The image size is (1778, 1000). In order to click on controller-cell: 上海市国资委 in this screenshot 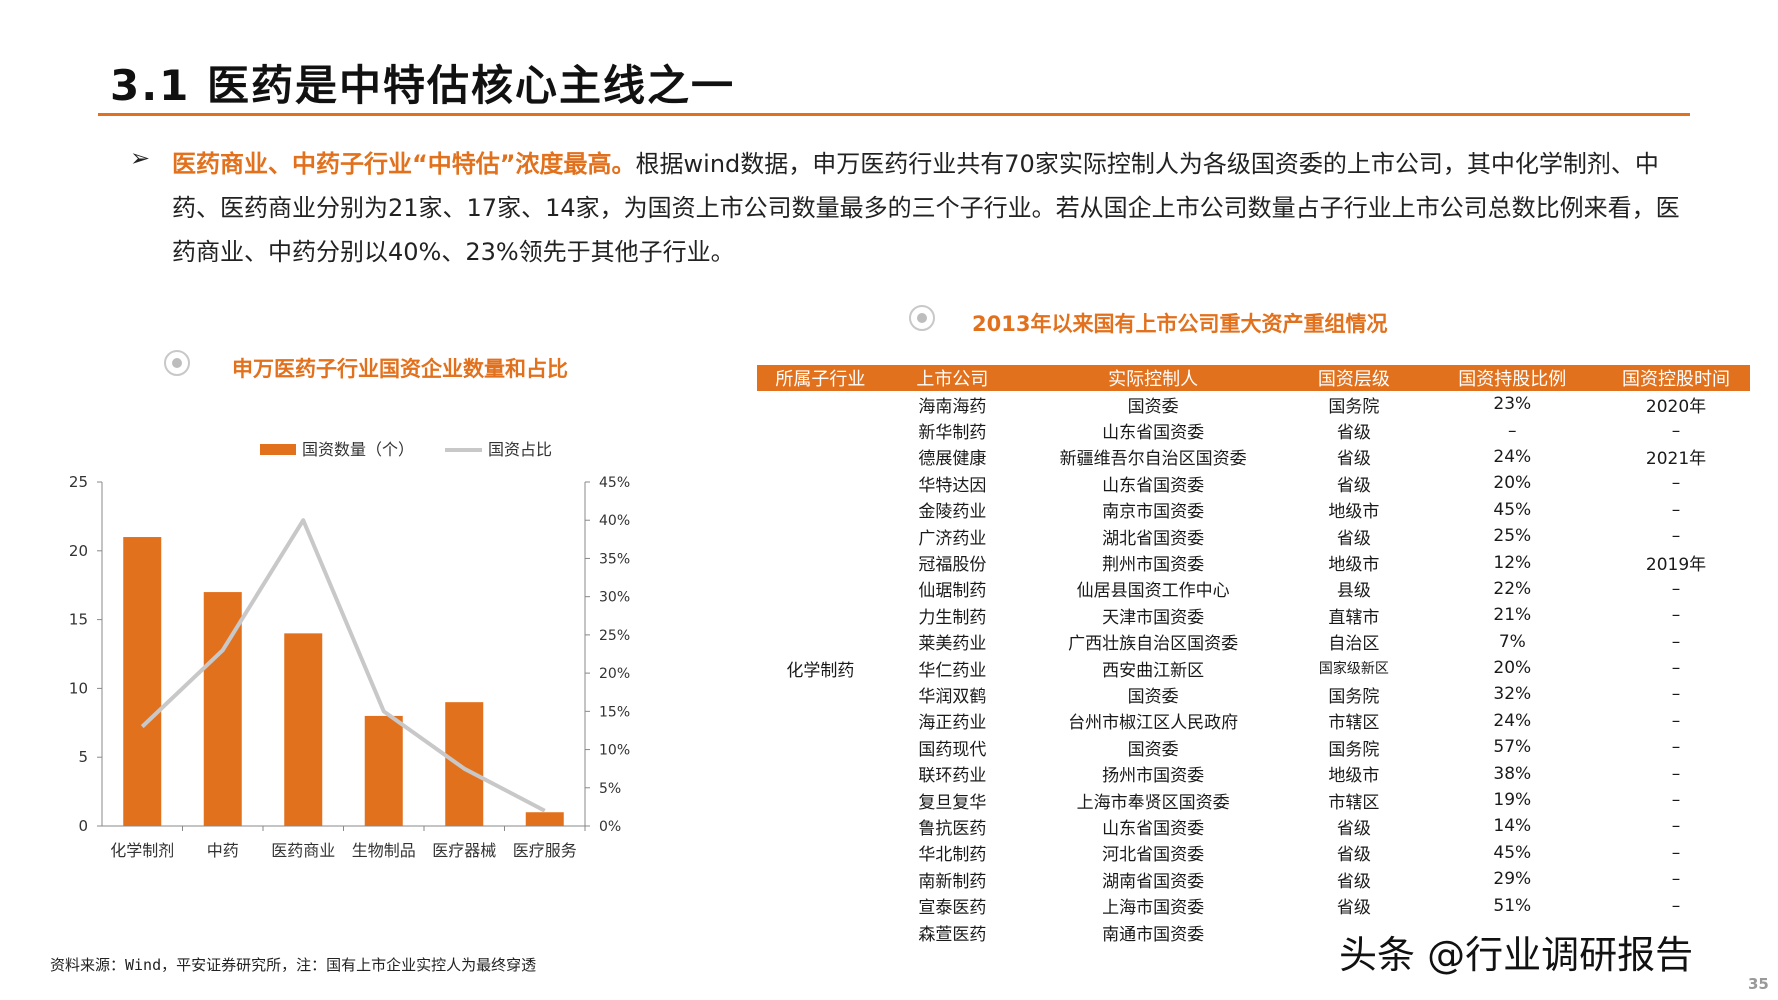, I will do `click(1153, 908)`.